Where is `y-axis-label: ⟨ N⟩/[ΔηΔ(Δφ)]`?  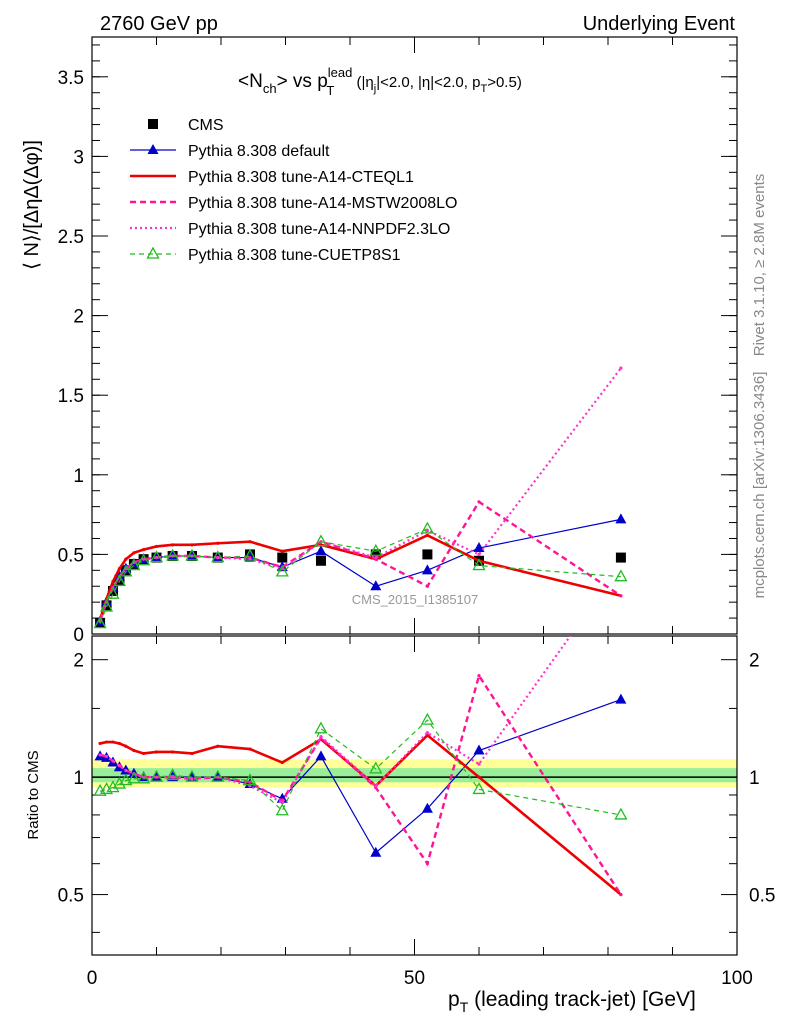 y-axis-label: ⟨ N⟩/[ΔηΔ(Δφ)] is located at coordinates (32, 205).